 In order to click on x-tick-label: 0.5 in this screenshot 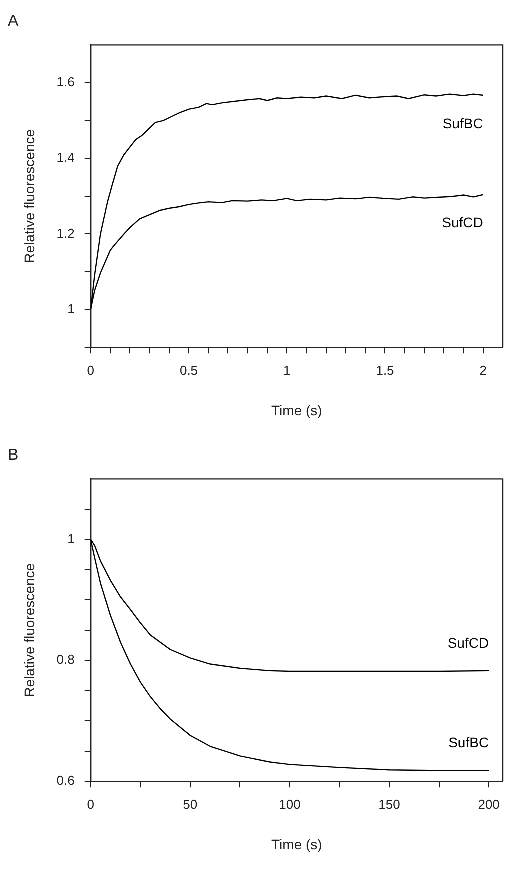, I will do `click(189, 370)`.